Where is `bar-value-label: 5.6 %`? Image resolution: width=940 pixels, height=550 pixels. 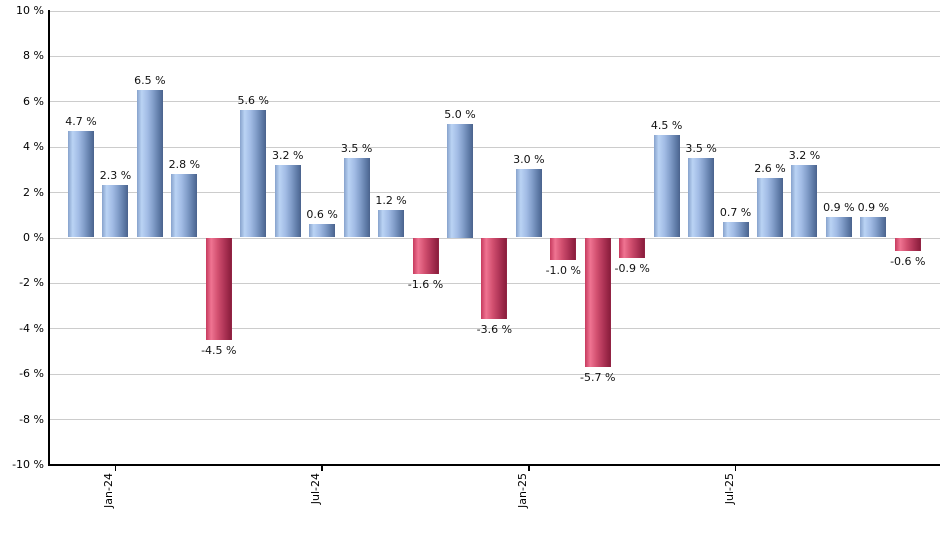
bar-value-label: 5.6 % is located at coordinates (253, 101).